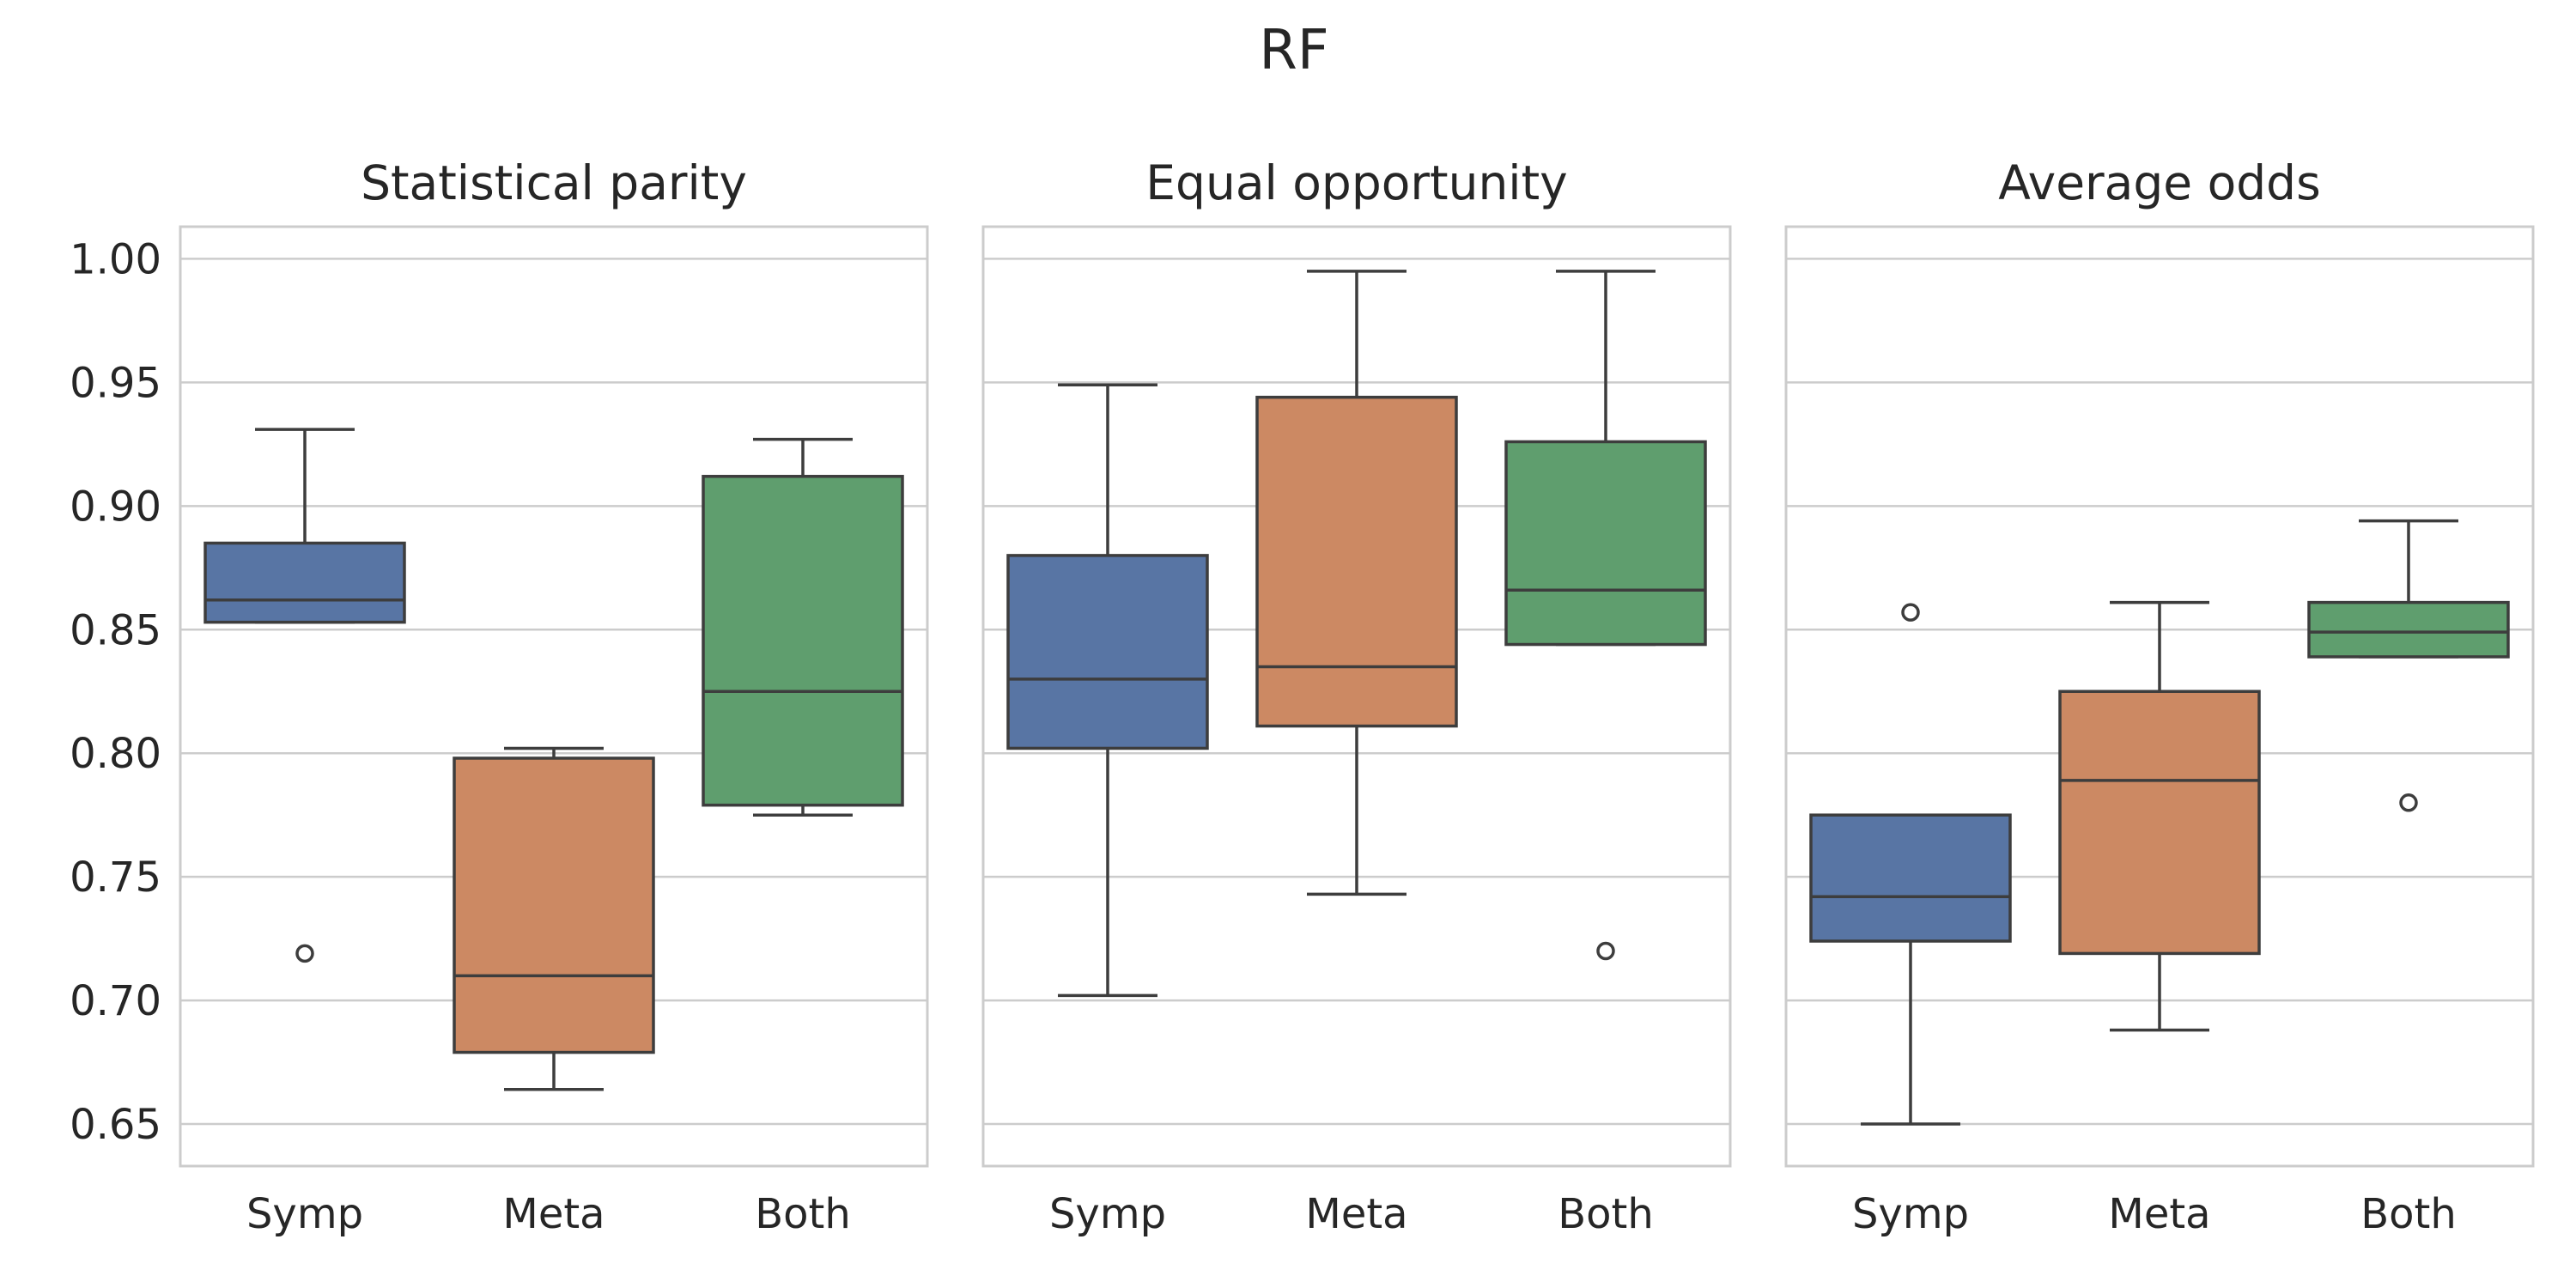 The height and width of the screenshot is (1288, 2576). Describe the element at coordinates (116, 383) in the screenshot. I see `y-tick-label: 0.95` at that location.